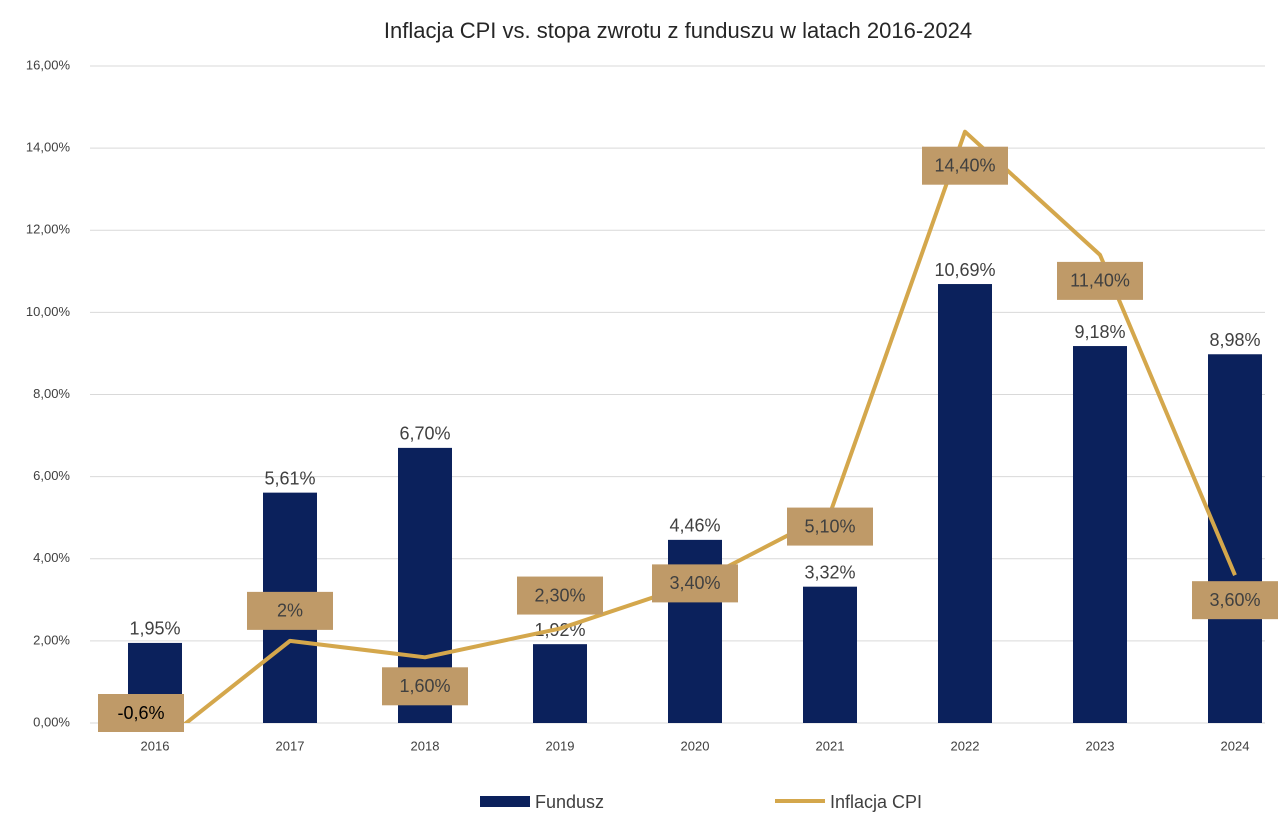 This screenshot has width=1286, height=814. I want to click on x-tick-label: 2023, so click(1100, 745).